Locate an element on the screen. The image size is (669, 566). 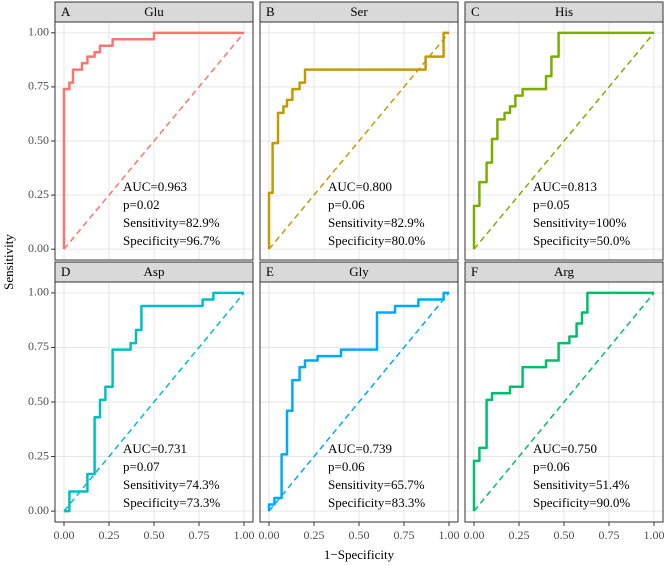
panel-title: Ser is located at coordinates (359, 11).